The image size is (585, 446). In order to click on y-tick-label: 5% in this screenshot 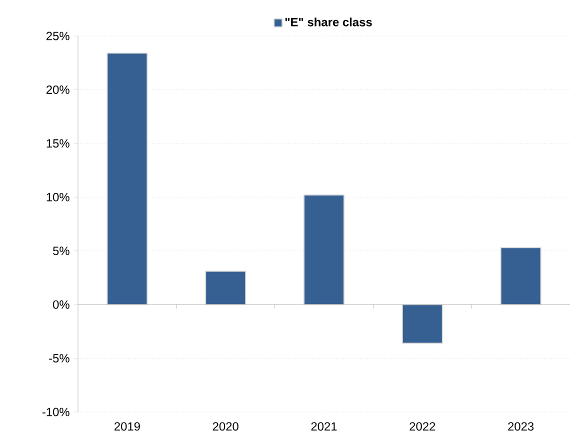, I will do `click(61, 251)`.